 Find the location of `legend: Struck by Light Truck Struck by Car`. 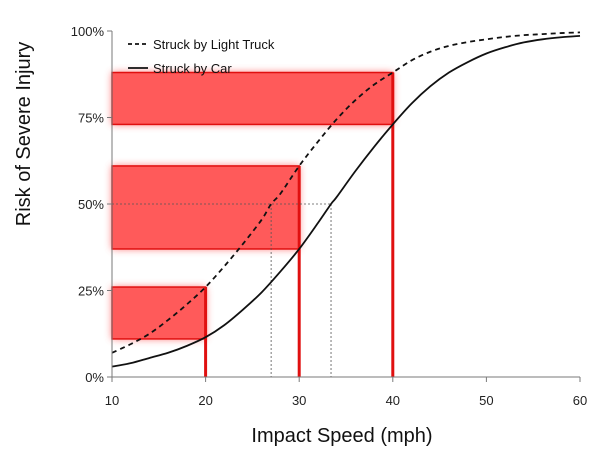

legend: Struck by Light Truck Struck by Car is located at coordinates (201, 56).